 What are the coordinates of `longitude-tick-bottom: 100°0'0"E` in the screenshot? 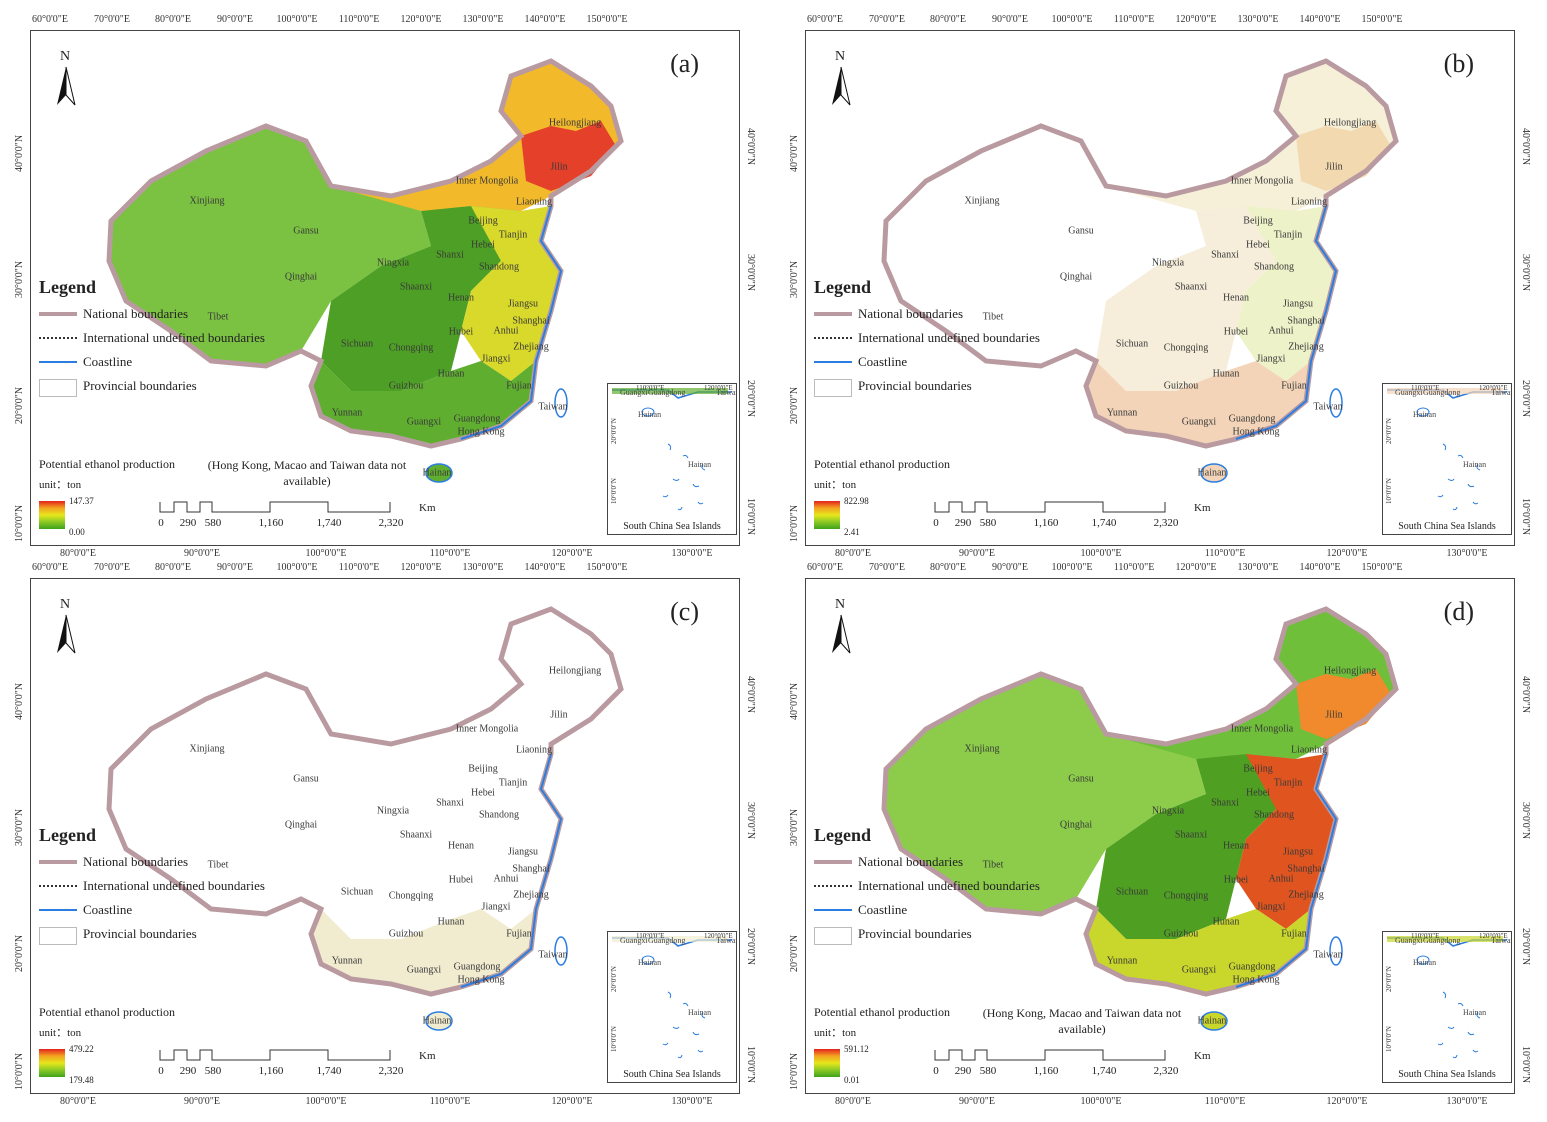 It's located at (326, 1101).